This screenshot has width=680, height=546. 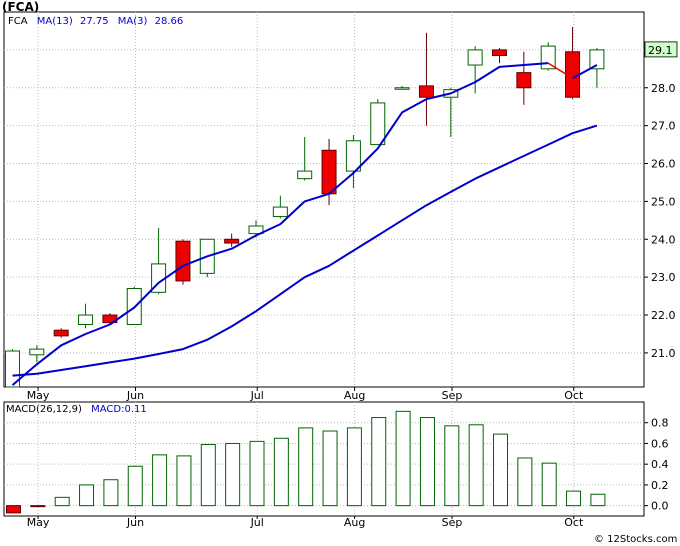 I want to click on macd-month-label: Oct, so click(x=574, y=522).